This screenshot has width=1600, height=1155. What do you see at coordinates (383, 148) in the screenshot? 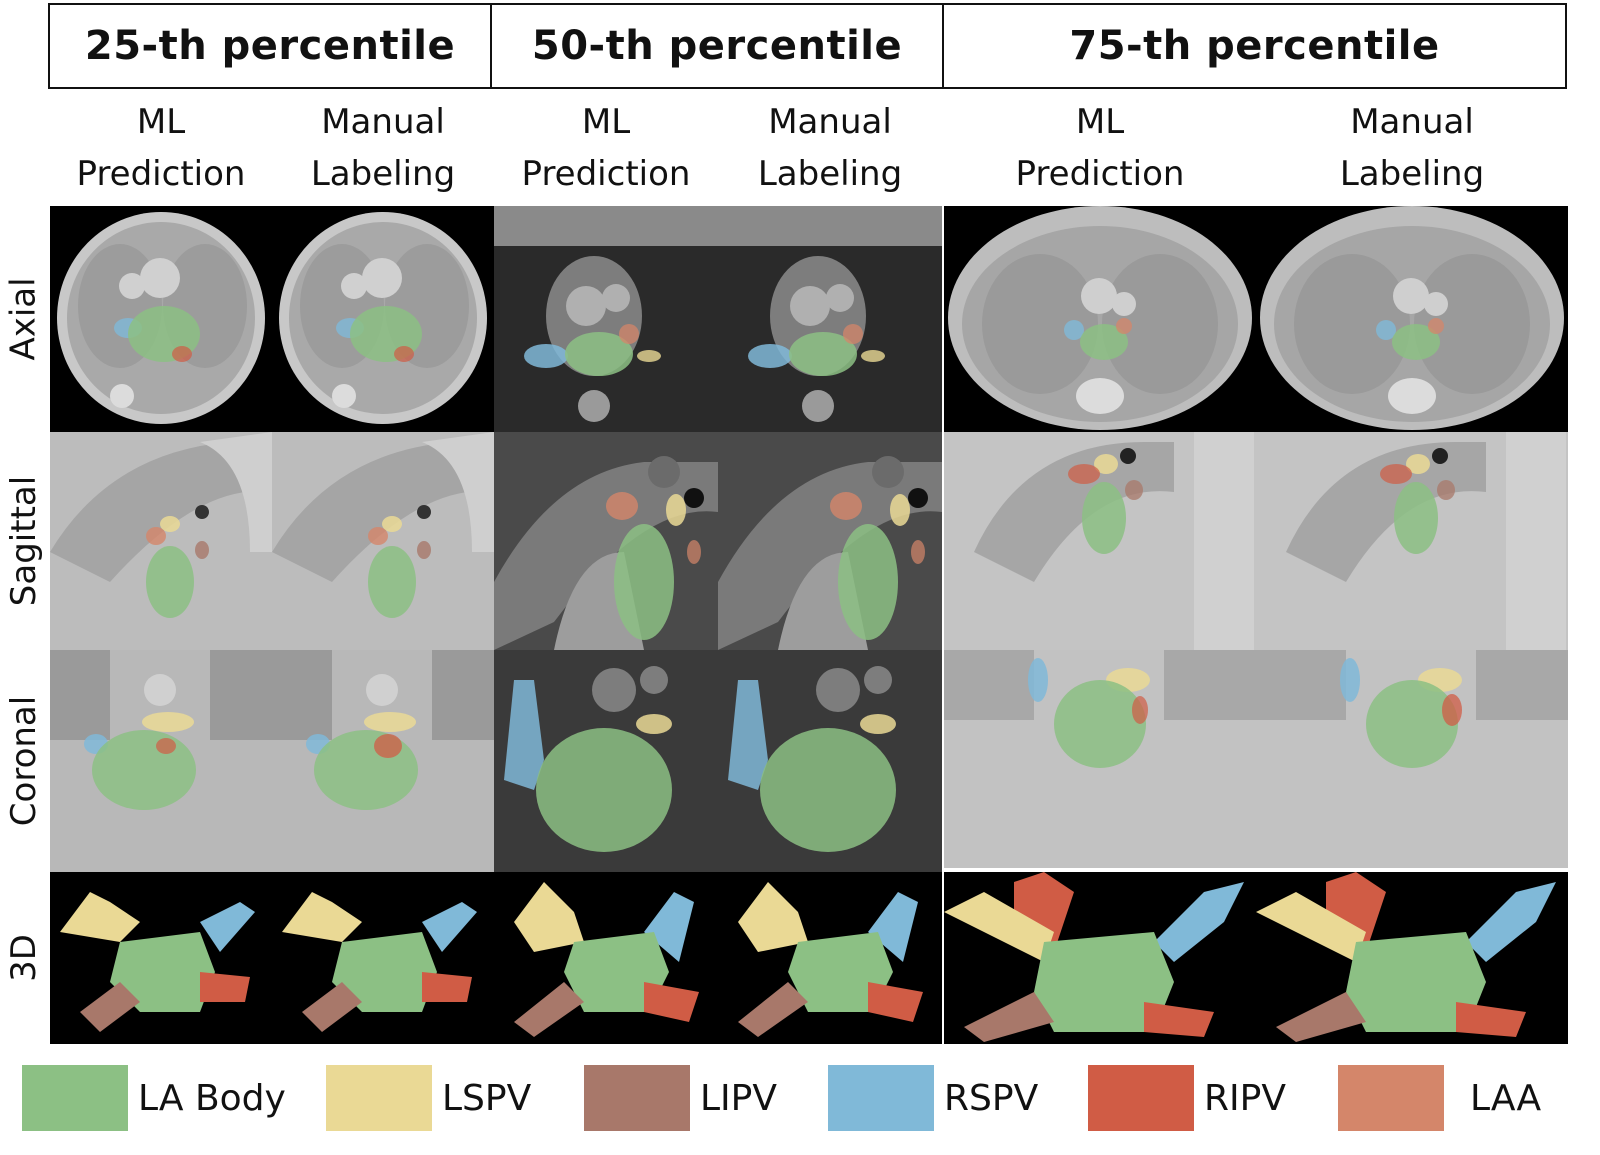
I see `subheader-manual-labeling-25: Manual Labeling` at bounding box center [383, 148].